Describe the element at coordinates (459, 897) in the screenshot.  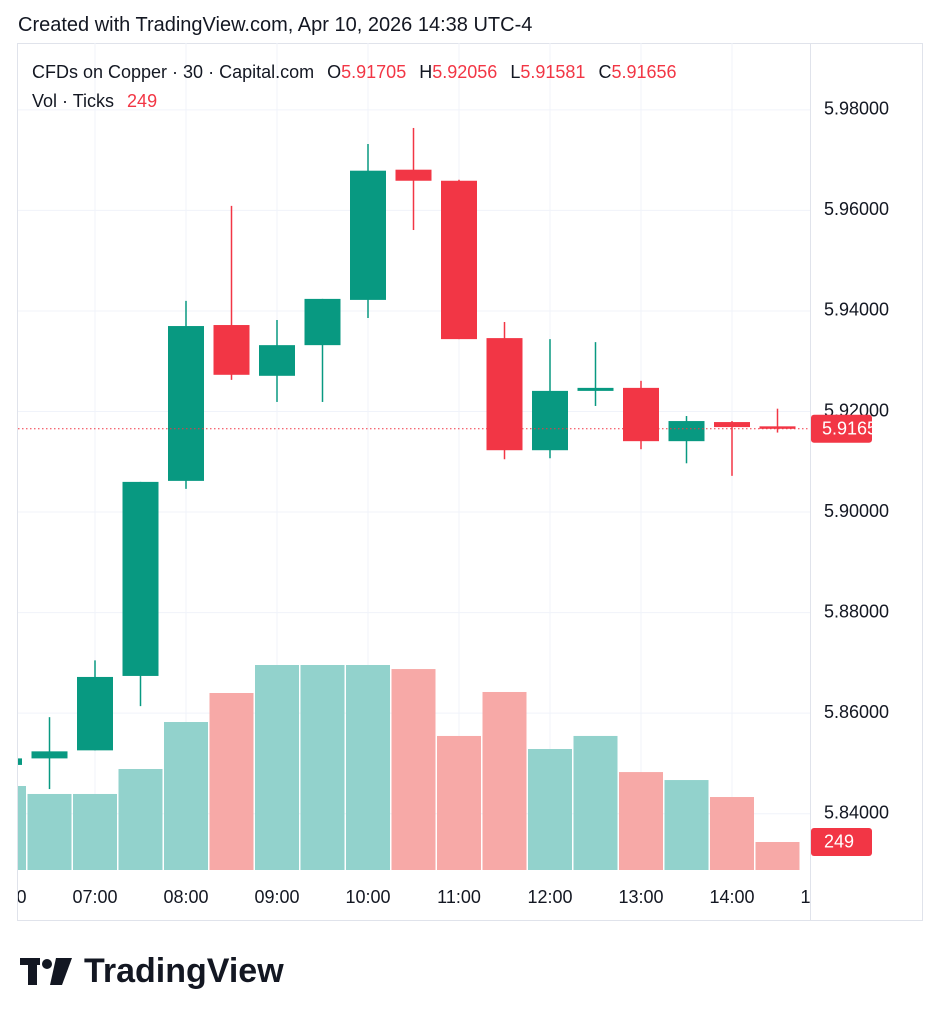
I see `x-tick-label: 11:00` at that location.